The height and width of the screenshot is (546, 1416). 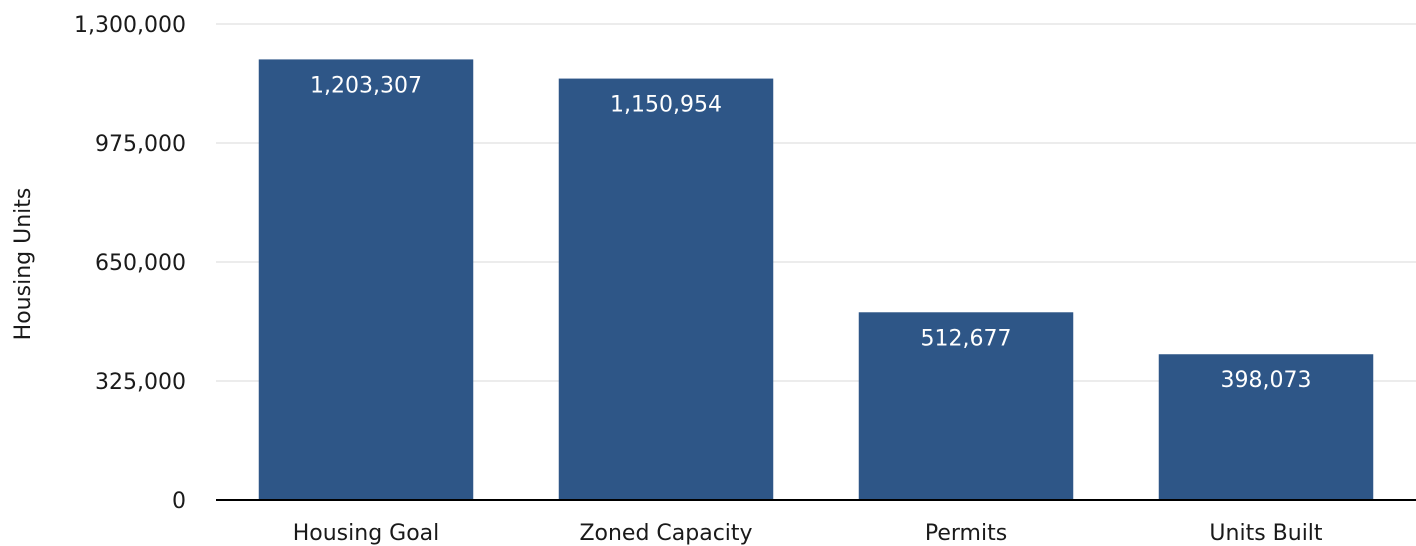 I want to click on y-tick-label: 325,000, so click(x=140, y=382).